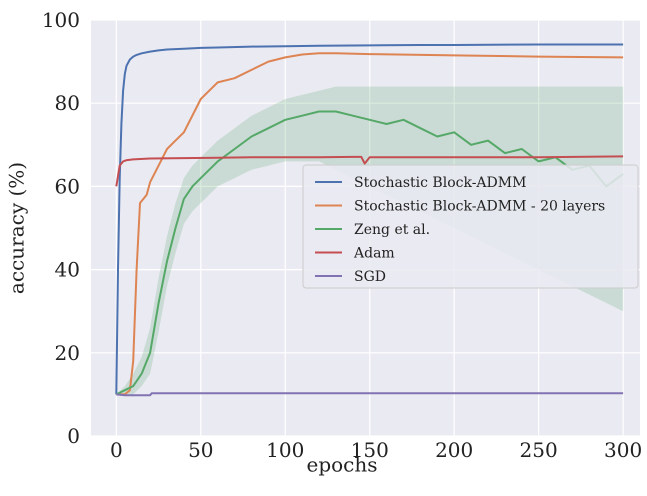 This screenshot has height=496, width=647. I want to click on x-tick-label: 100, so click(285, 450).